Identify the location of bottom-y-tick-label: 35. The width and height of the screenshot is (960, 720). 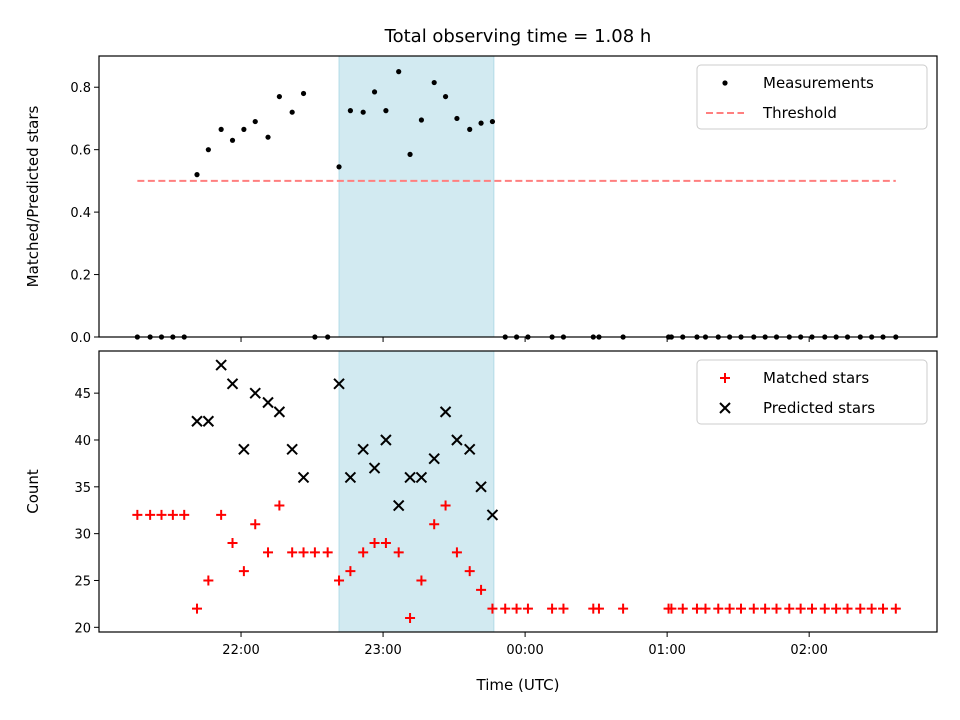
(82, 488).